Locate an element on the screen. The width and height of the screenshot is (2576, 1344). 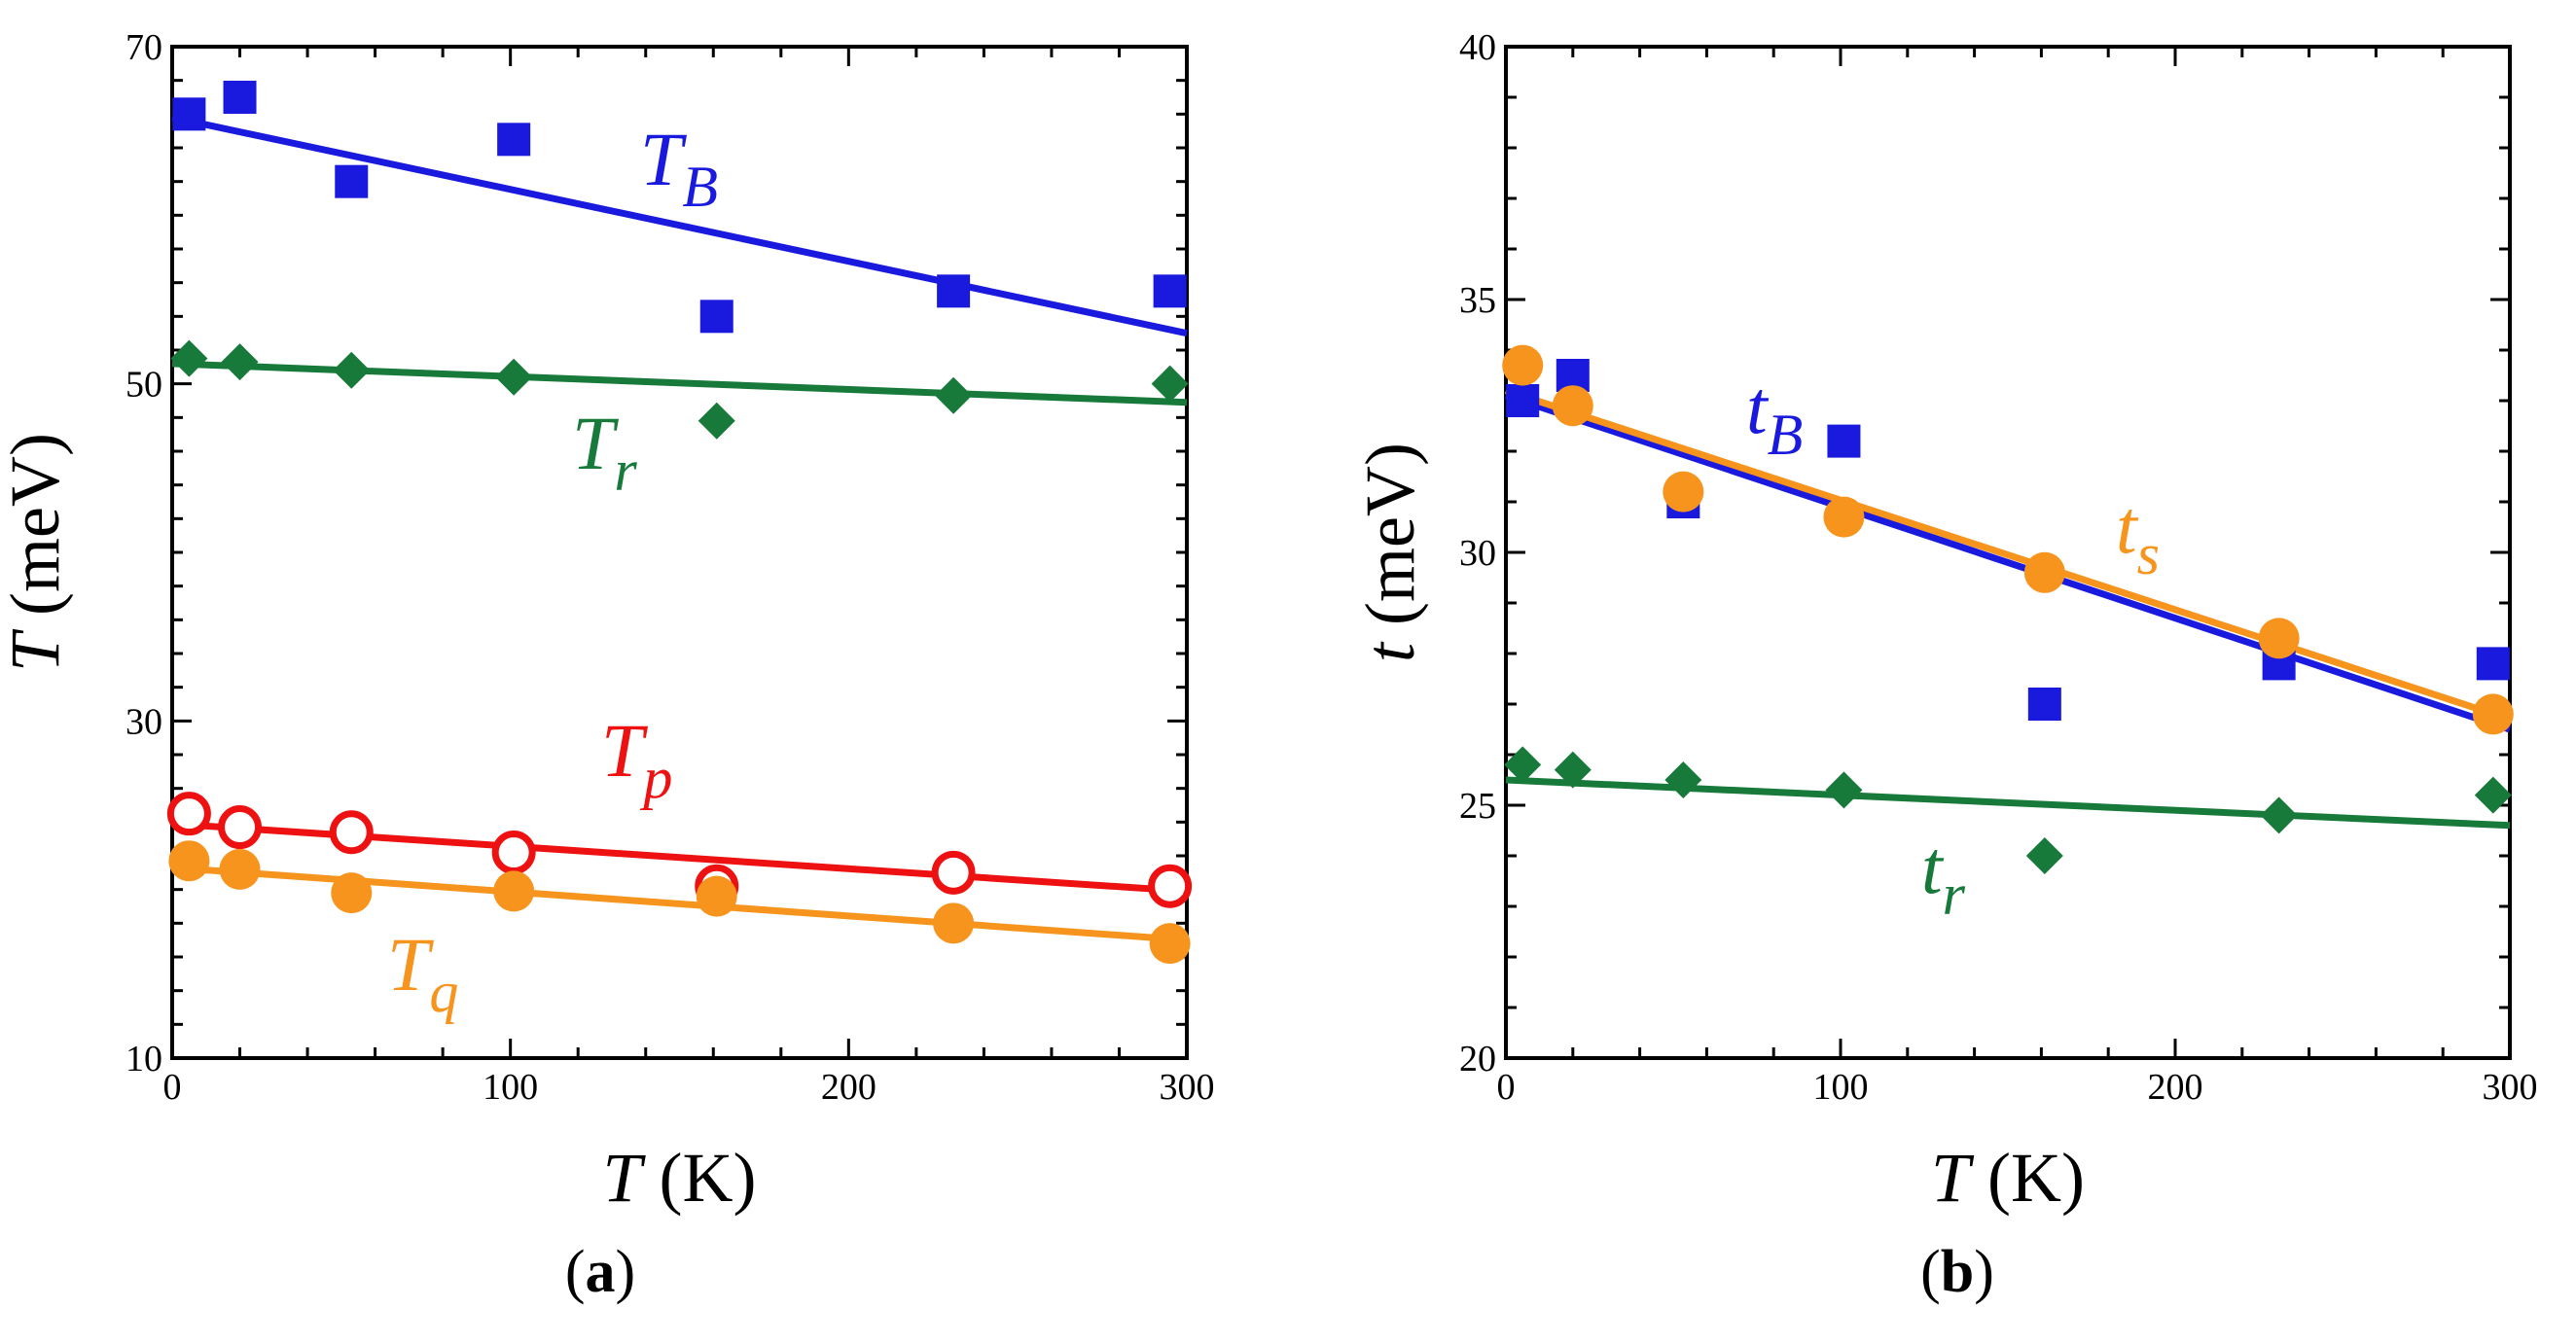
panel-b-x-axis-label: T (K) is located at coordinates (2008, 1178).